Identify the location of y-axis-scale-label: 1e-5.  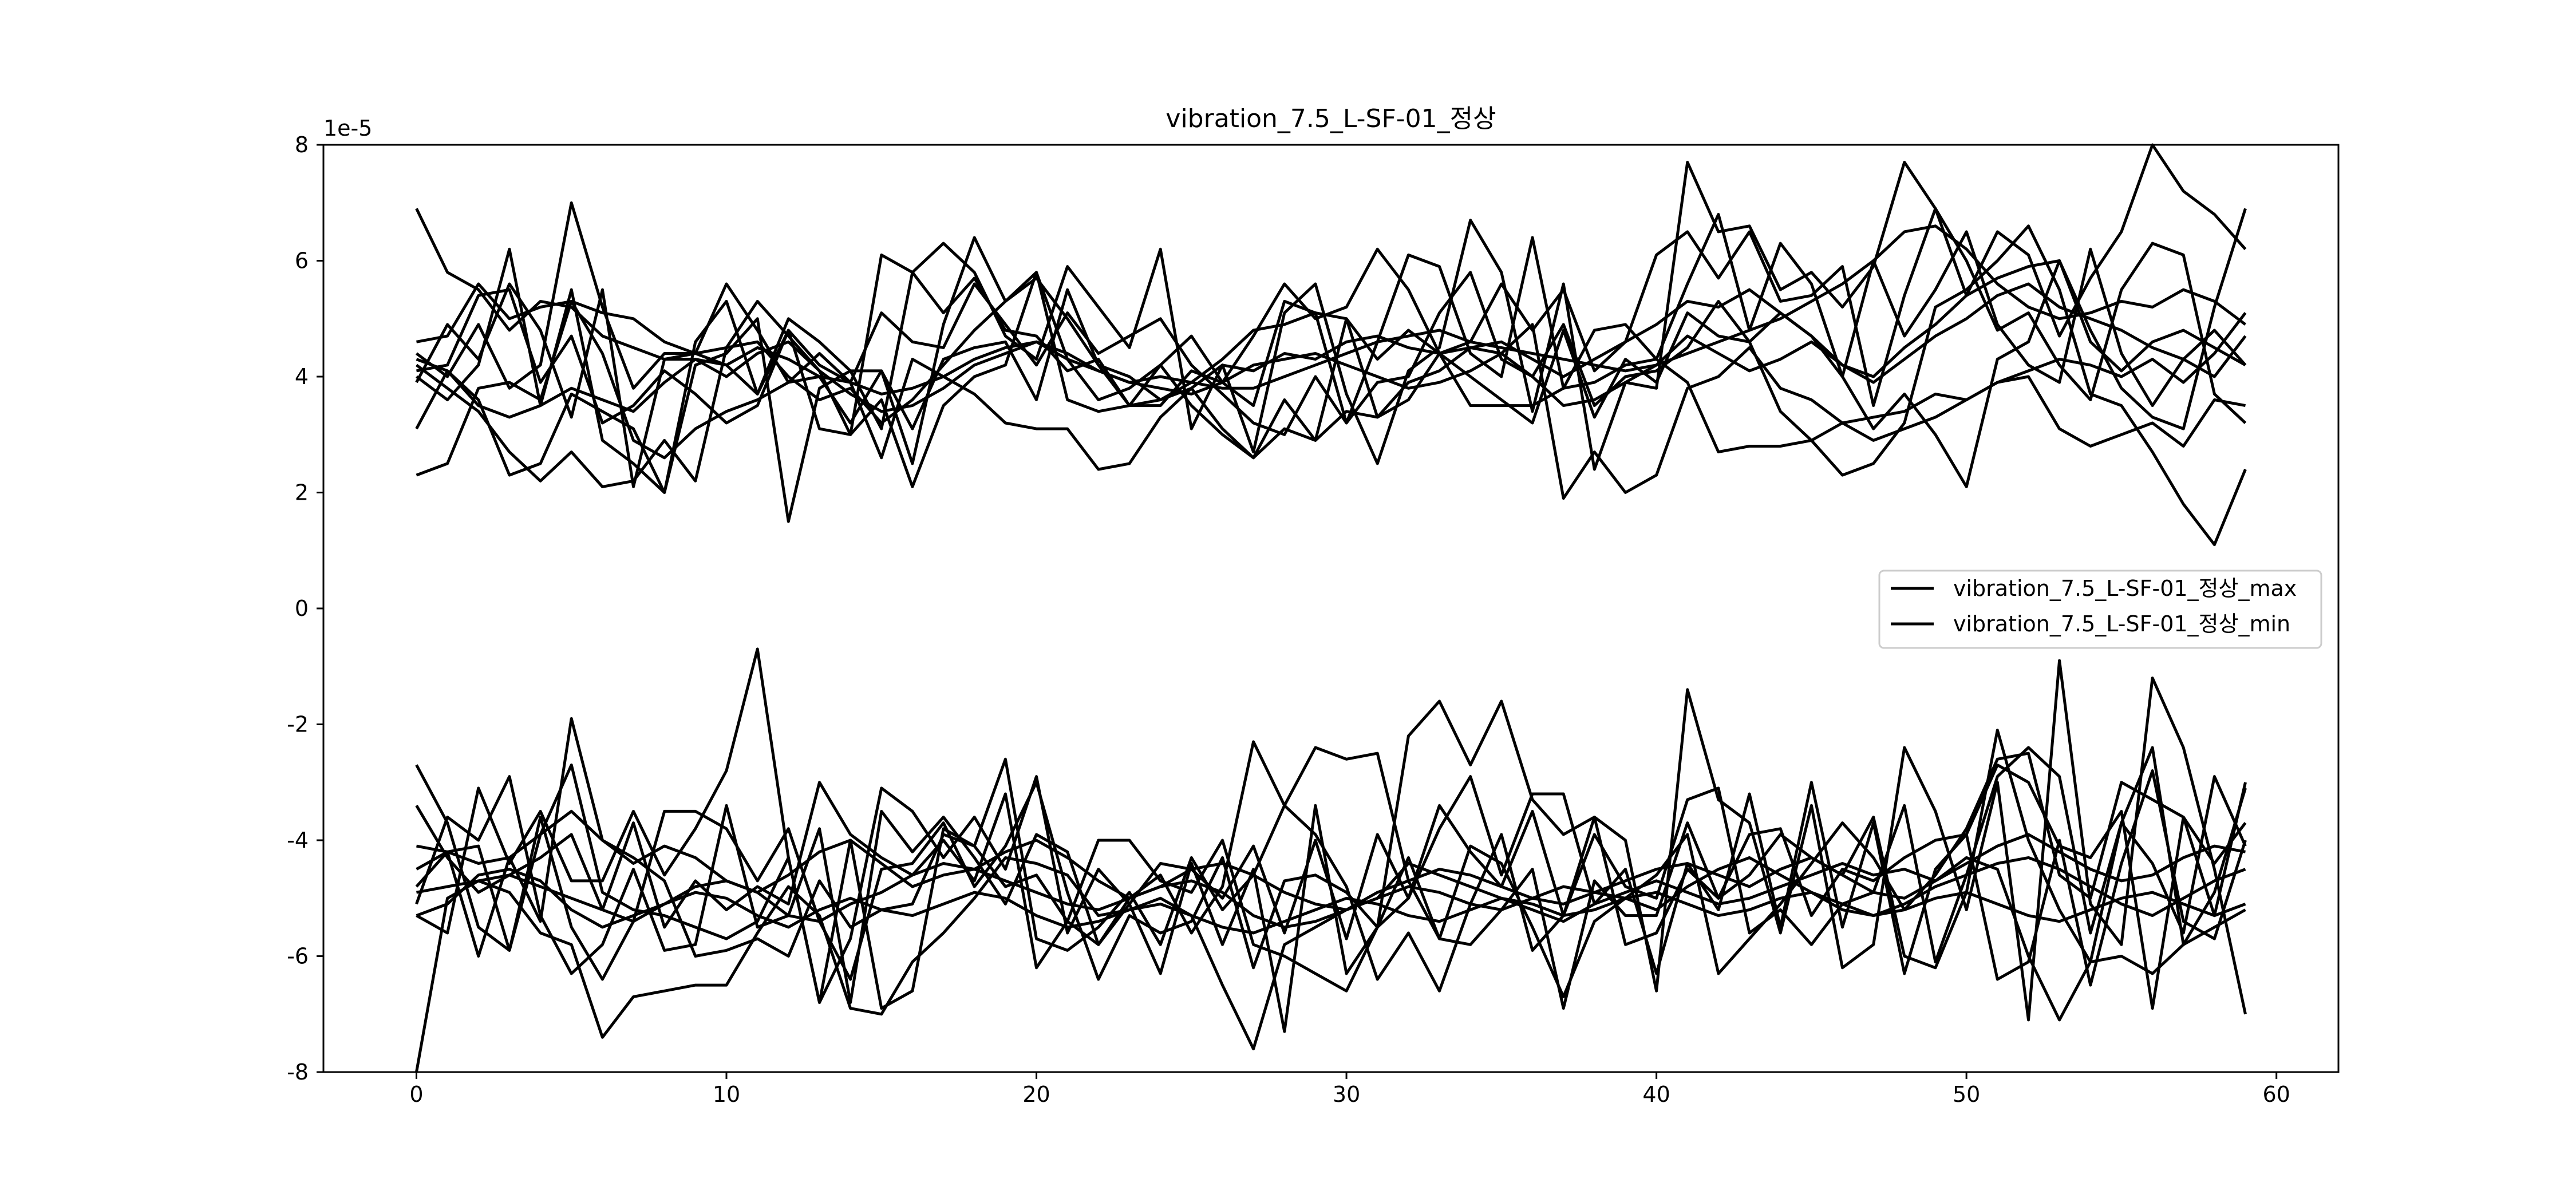
(347, 128).